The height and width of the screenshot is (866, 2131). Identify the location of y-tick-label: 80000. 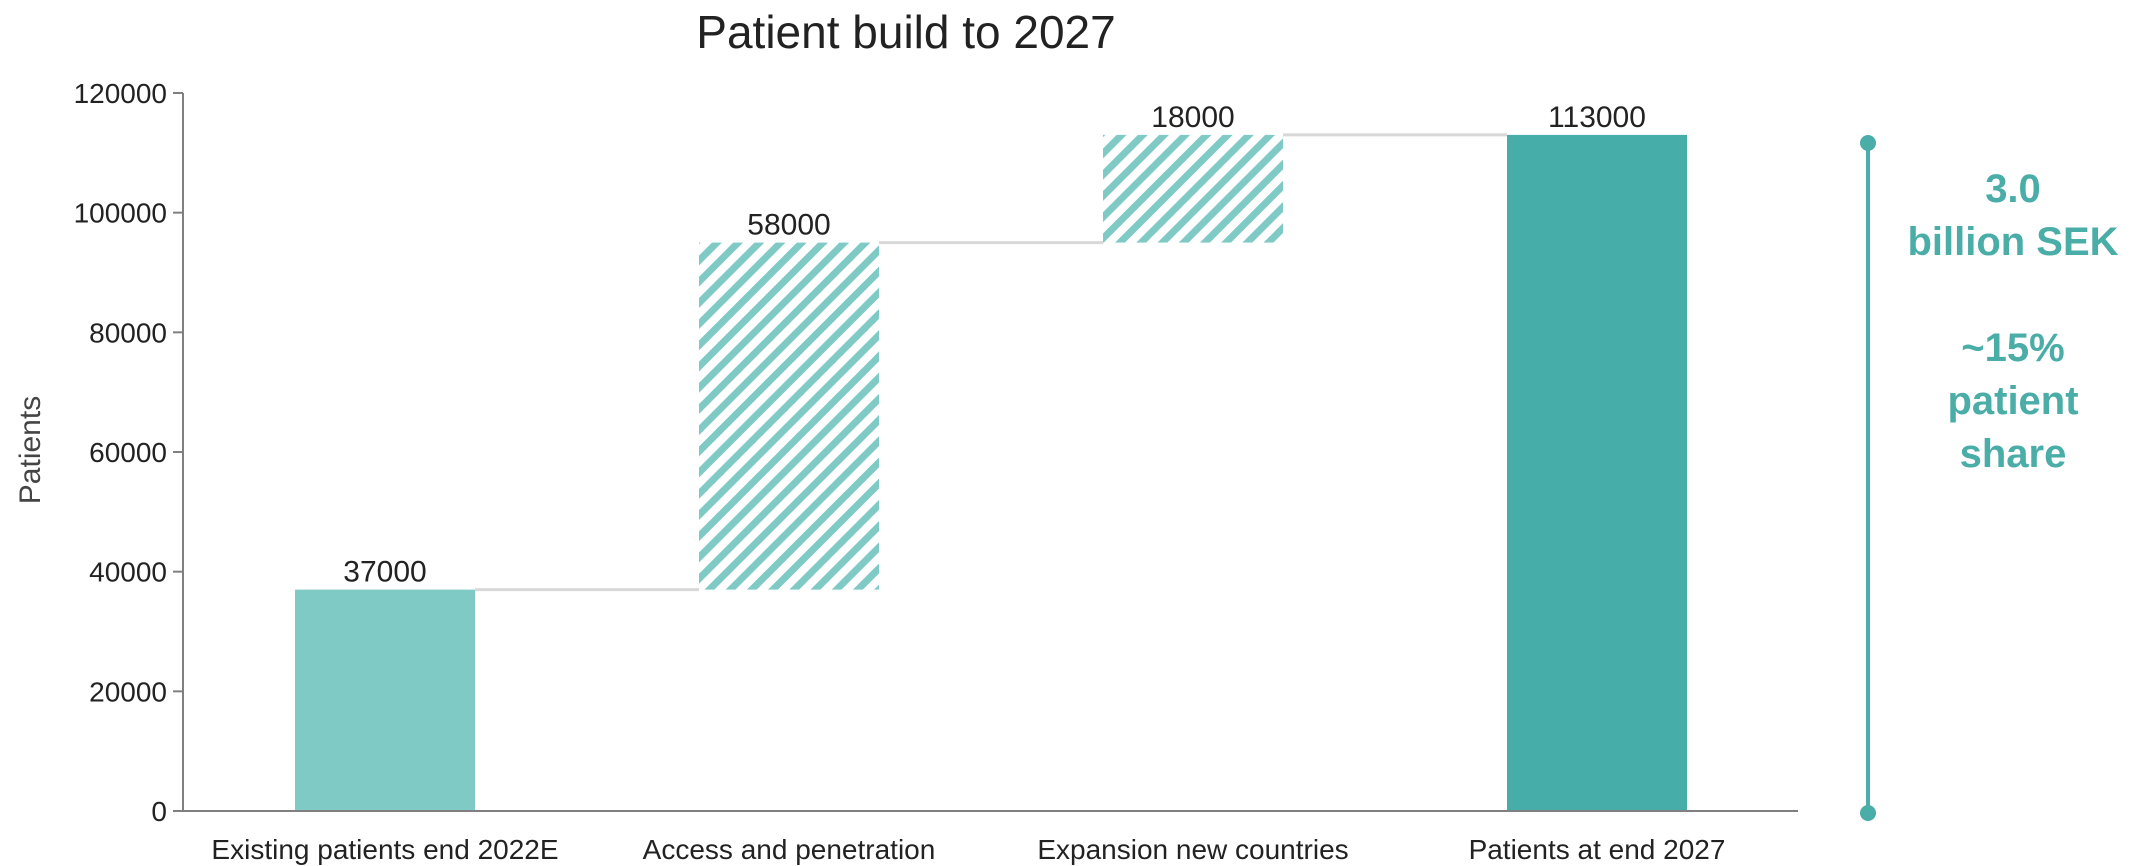
(128, 332).